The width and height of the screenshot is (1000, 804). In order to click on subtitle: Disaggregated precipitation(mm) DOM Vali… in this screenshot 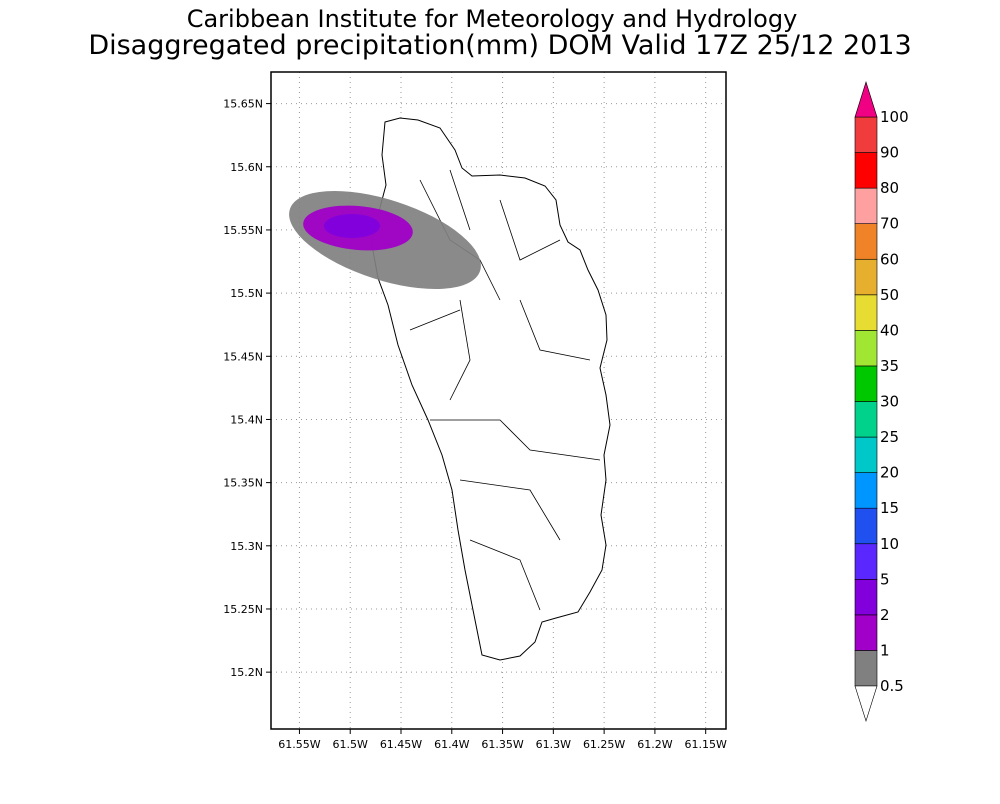, I will do `click(499, 45)`.